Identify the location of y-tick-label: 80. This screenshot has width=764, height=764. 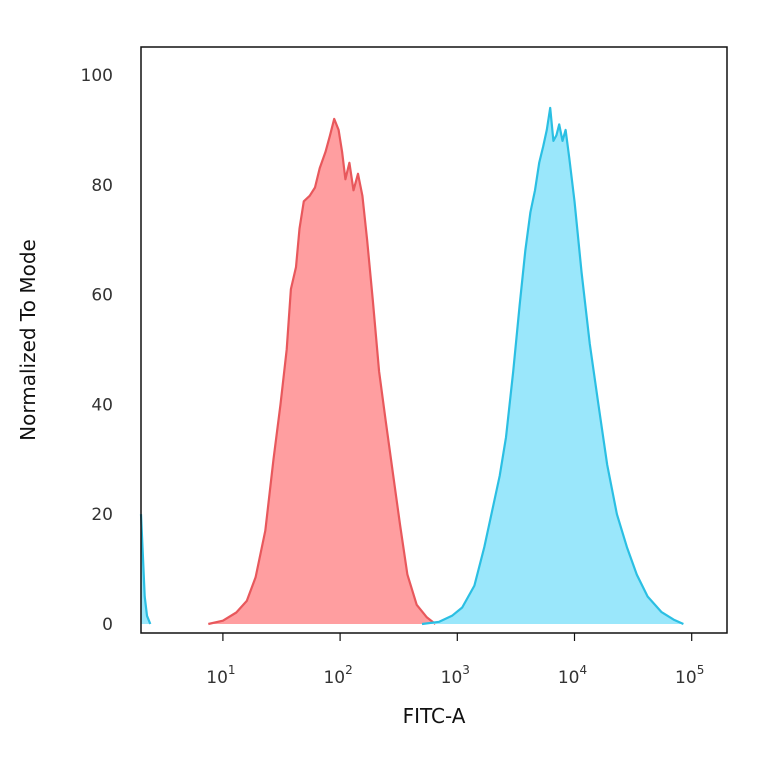
(102, 186).